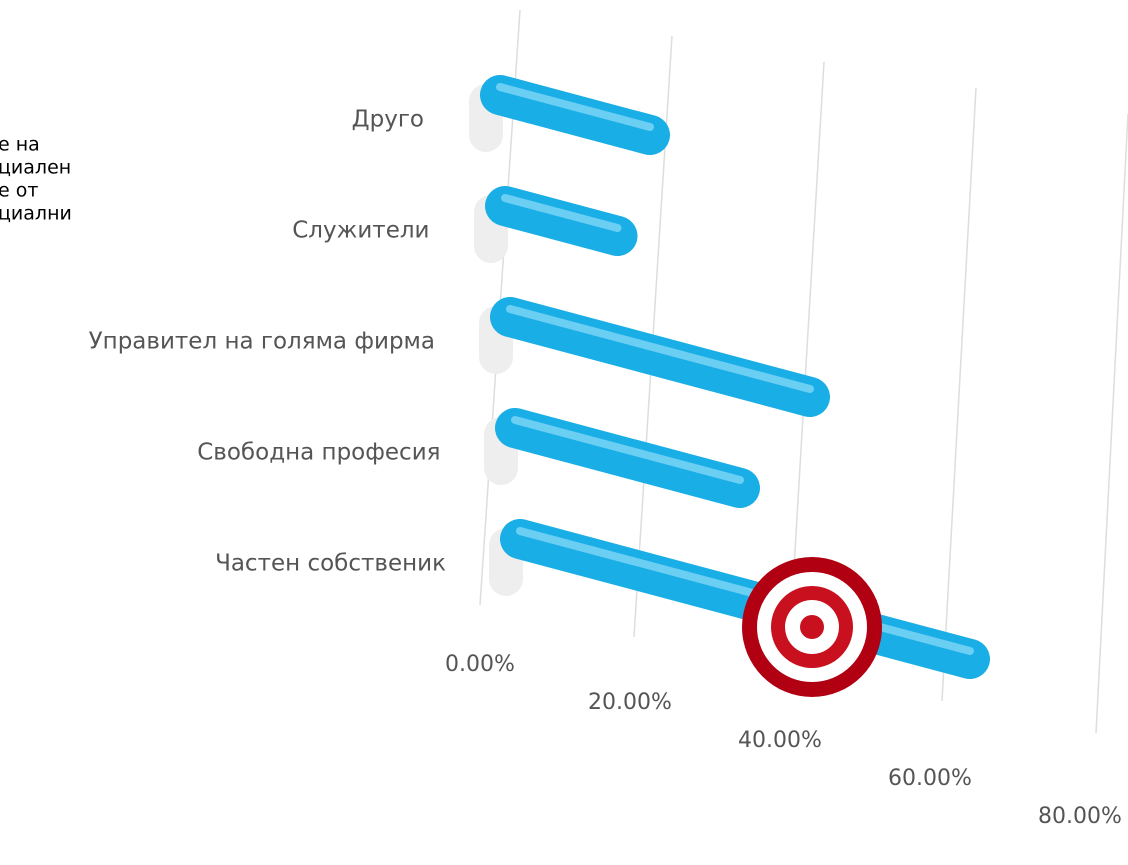 The image size is (1128, 865). I want to click on side-text: циален, so click(35, 168).